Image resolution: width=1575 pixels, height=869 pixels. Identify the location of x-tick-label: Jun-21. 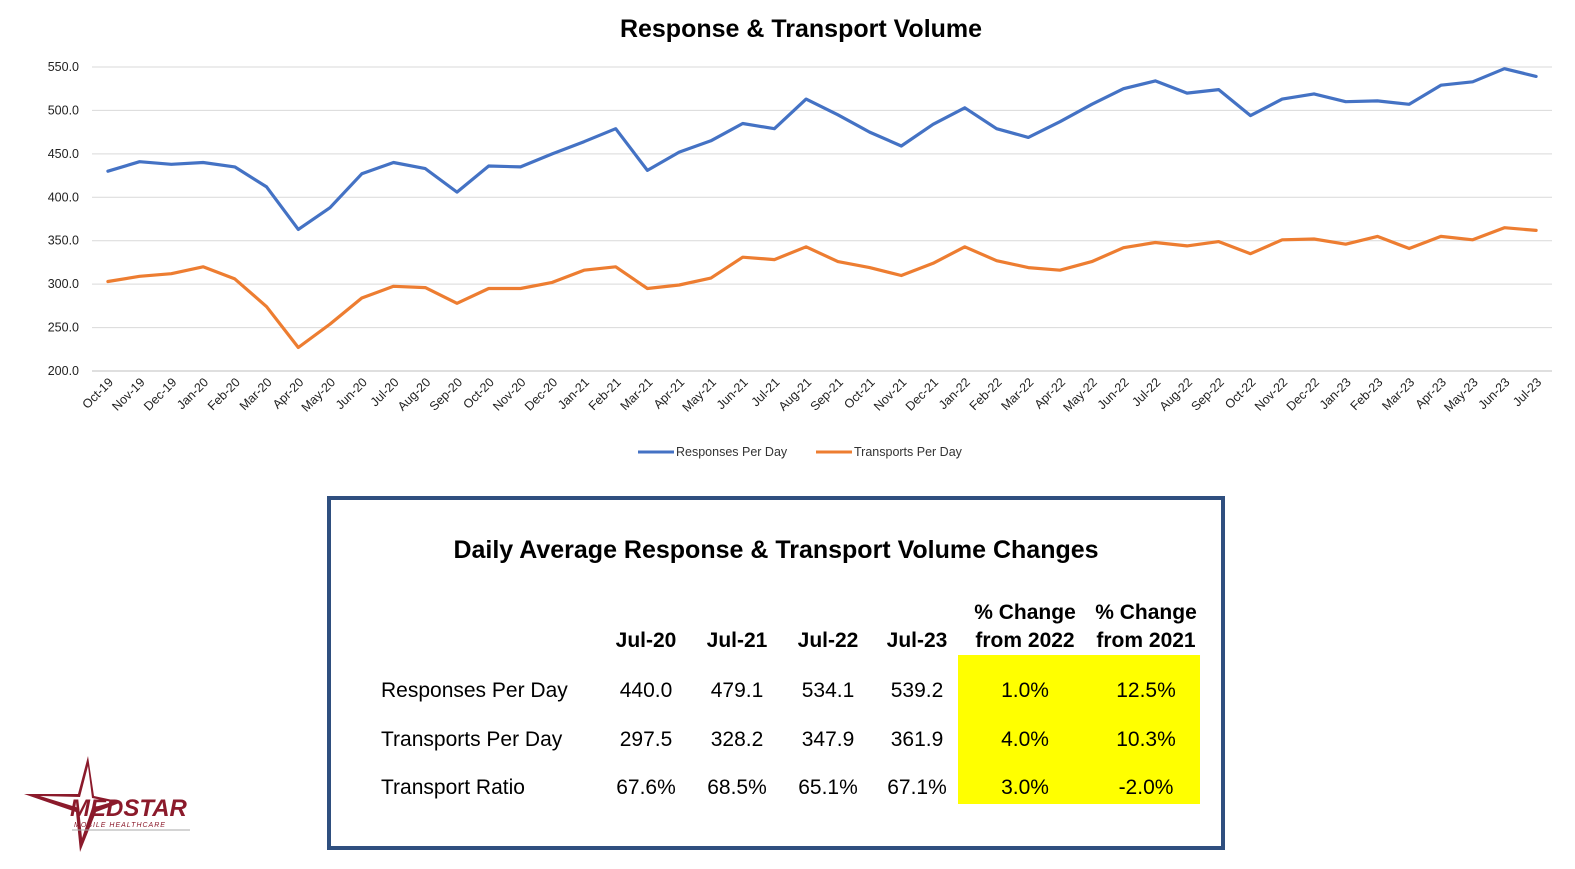
(732, 393).